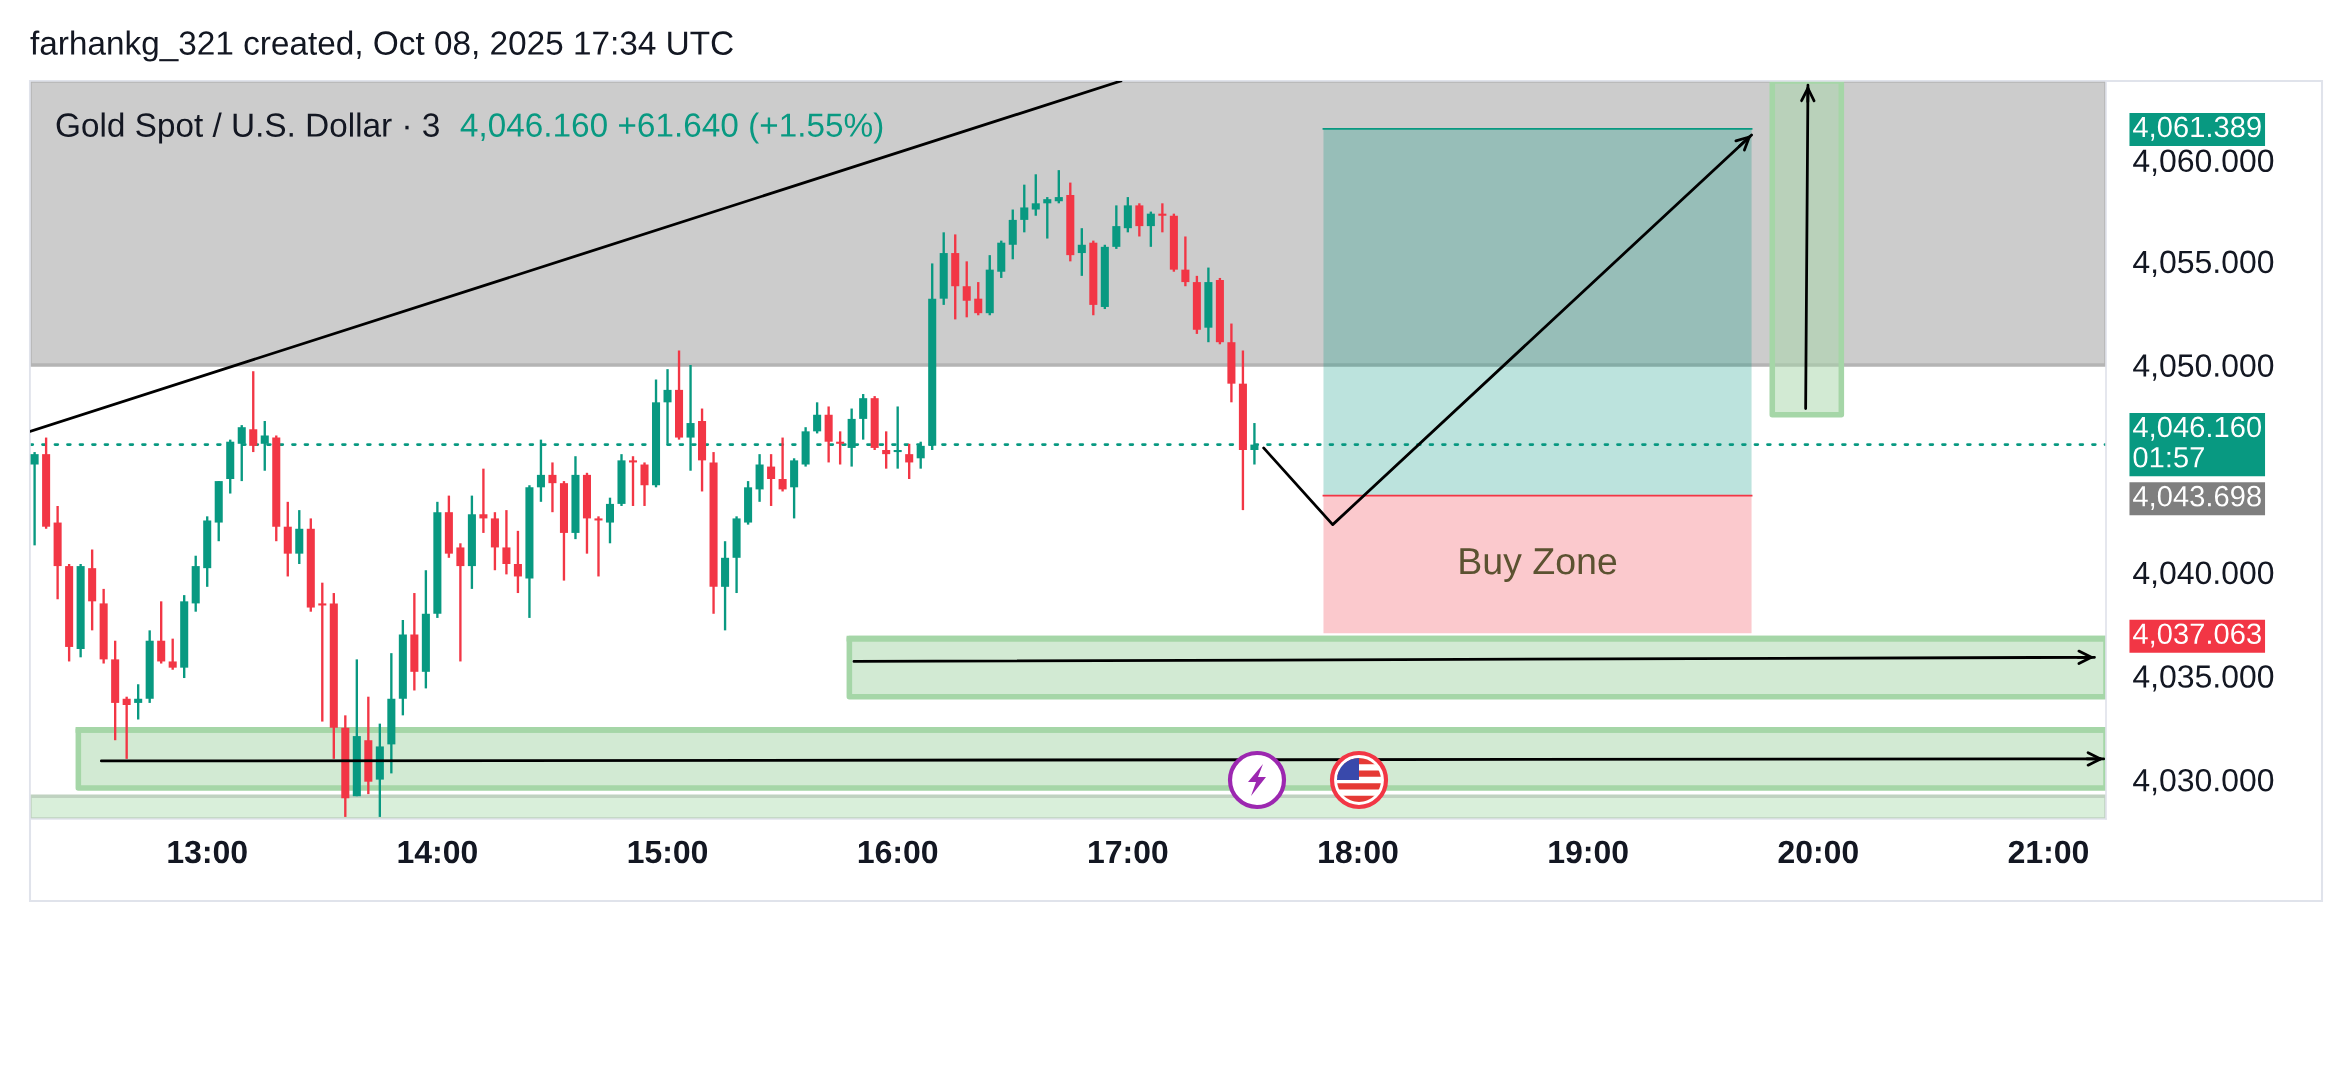  I want to click on x-tick-label: 21:00, so click(2048, 852).